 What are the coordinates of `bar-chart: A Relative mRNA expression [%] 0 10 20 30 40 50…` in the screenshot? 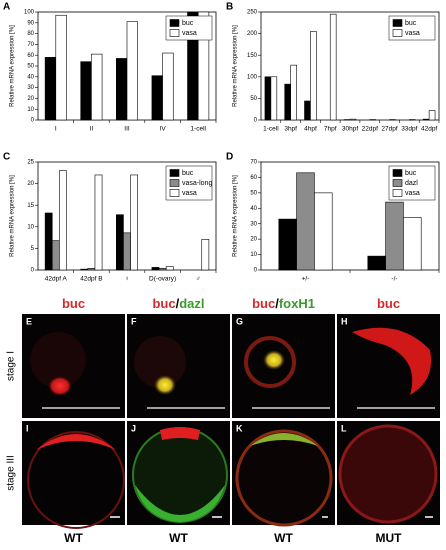 It's located at (110, 67).